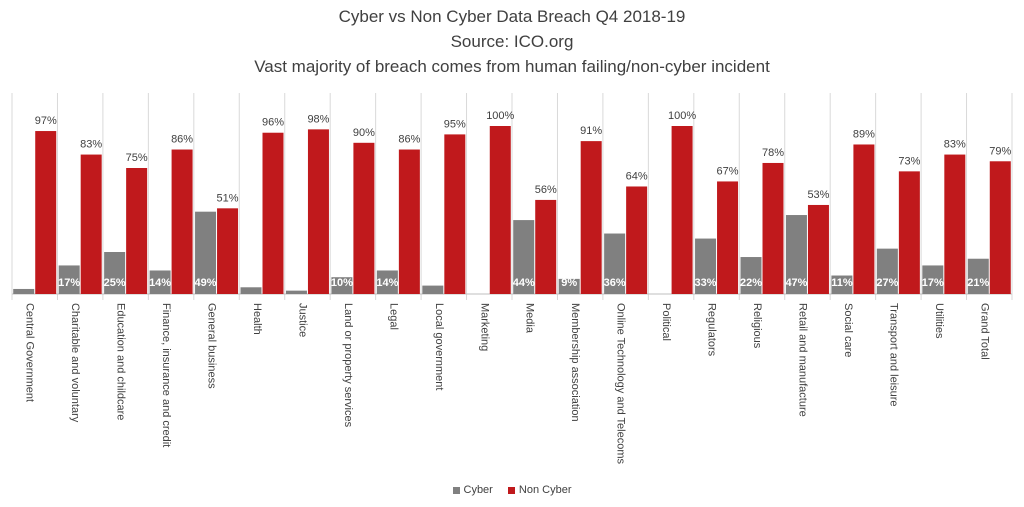  What do you see at coordinates (524, 283) in the screenshot?
I see `data-label-cyber: 44%` at bounding box center [524, 283].